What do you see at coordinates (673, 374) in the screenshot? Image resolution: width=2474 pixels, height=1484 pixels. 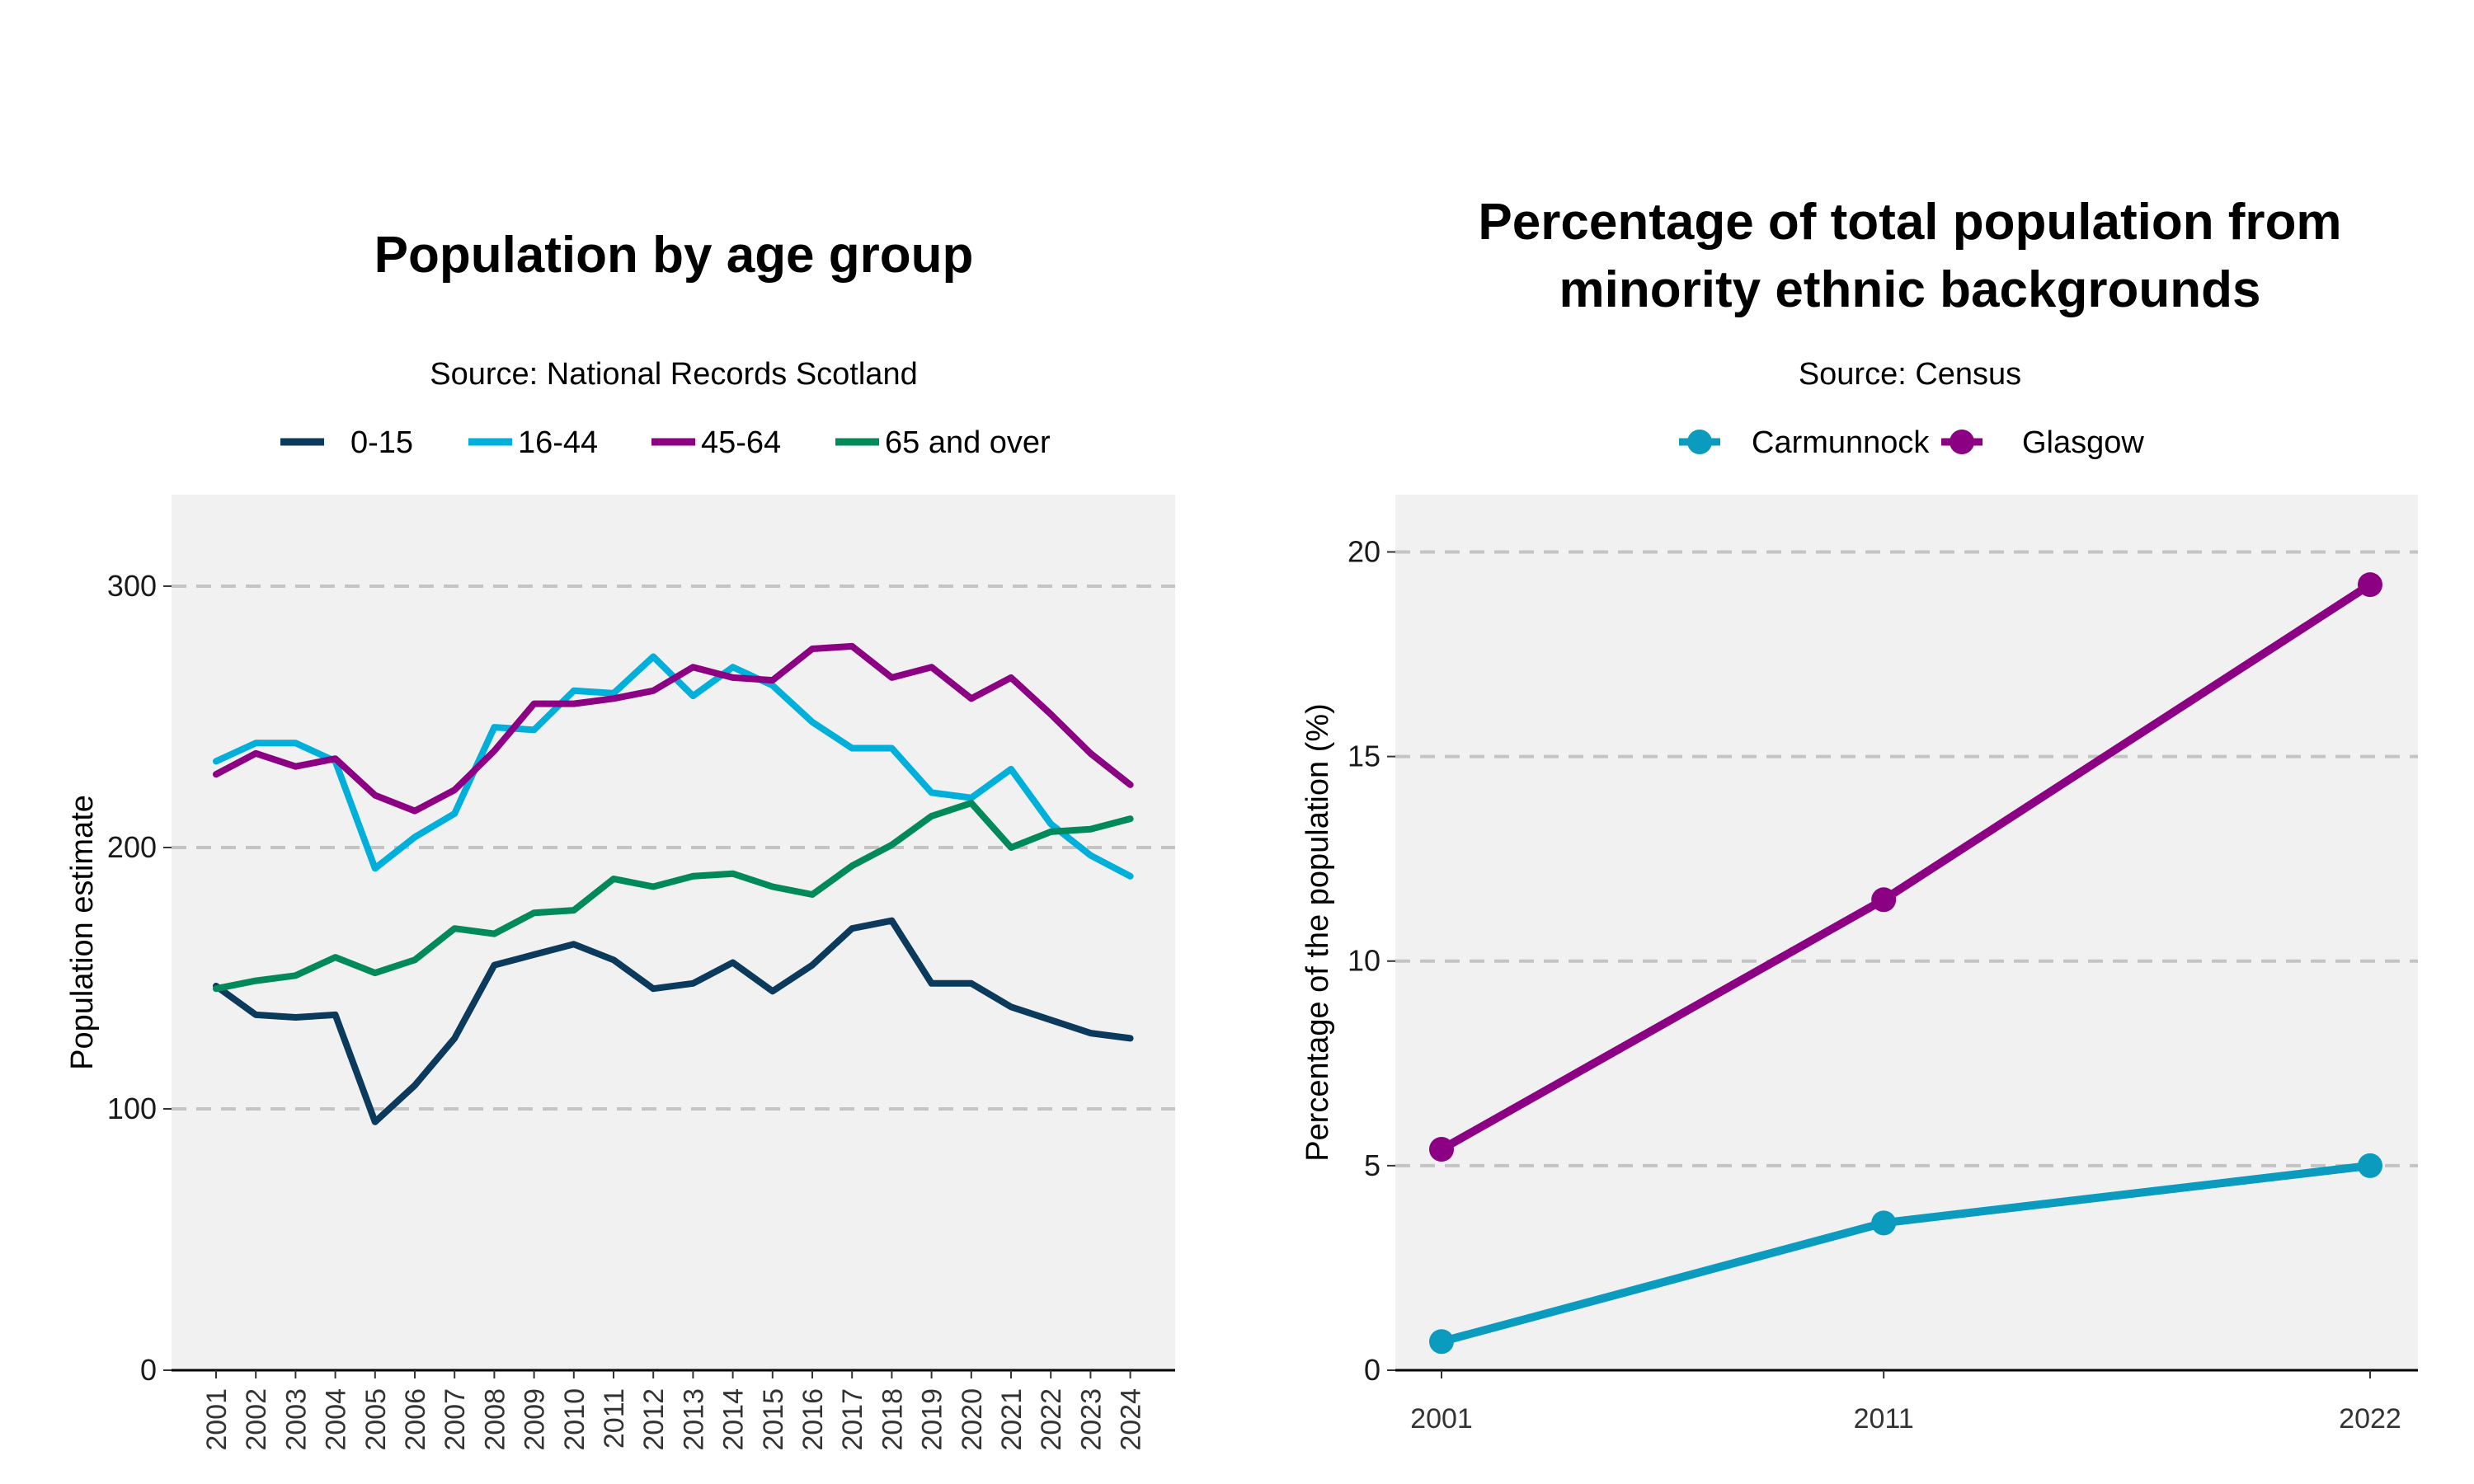 I see `chart-subtitle: Source: National Records Scotland` at bounding box center [673, 374].